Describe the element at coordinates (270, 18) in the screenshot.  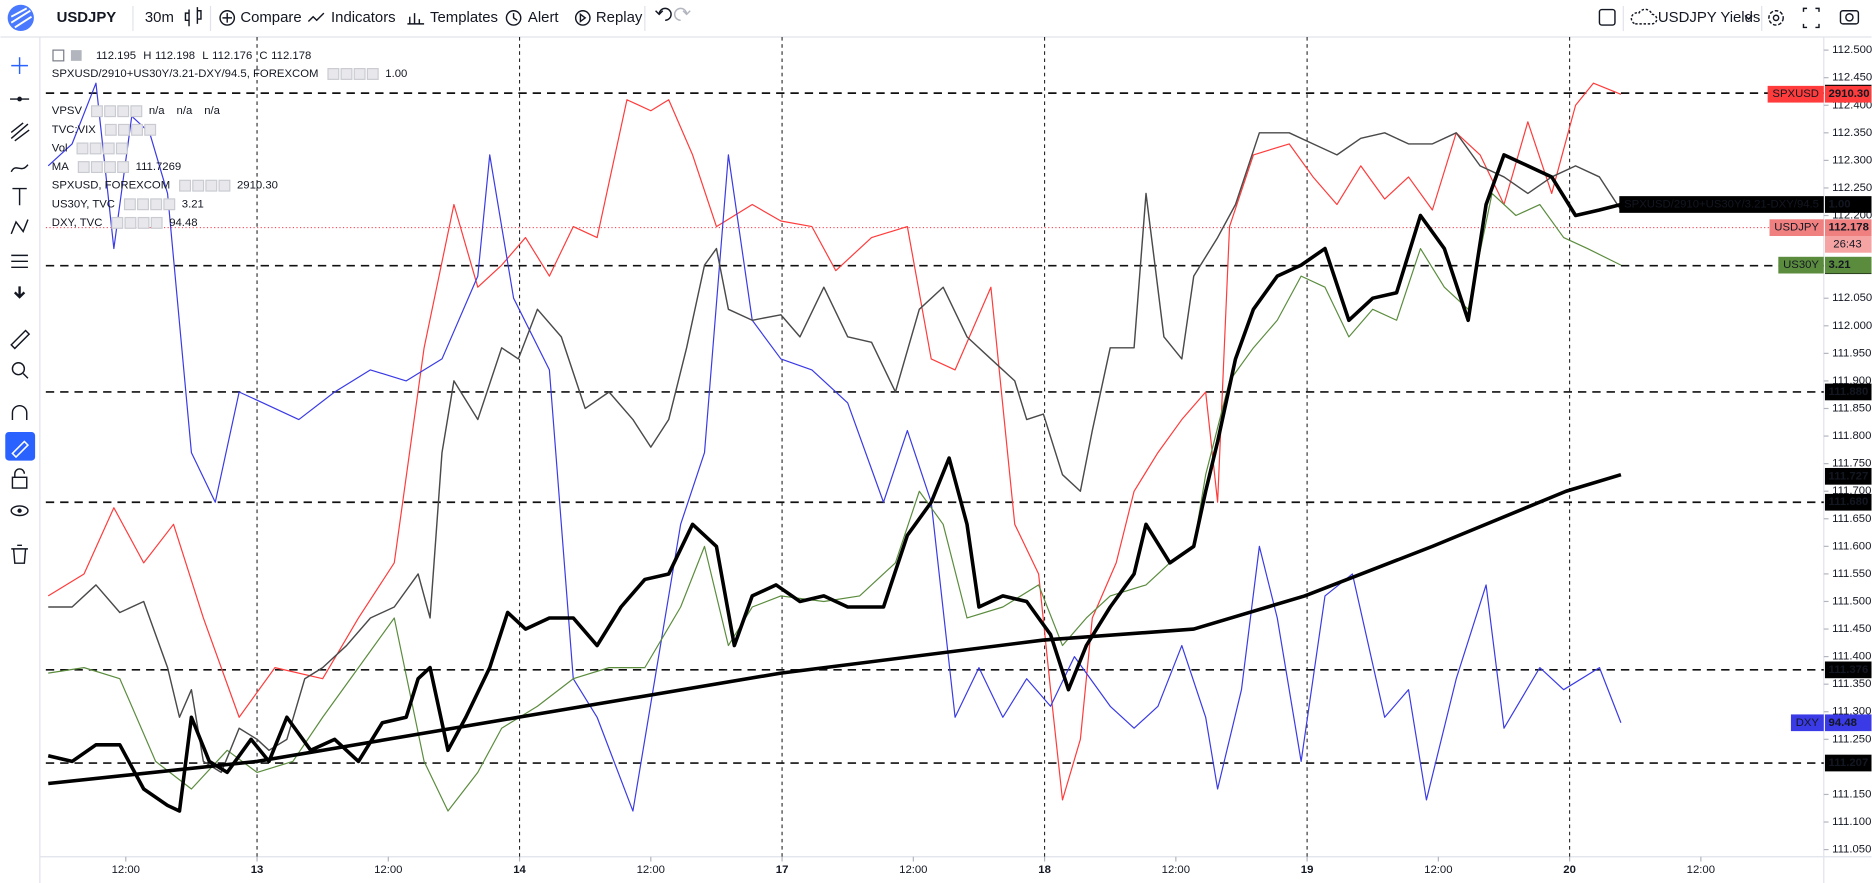
I see `compare-button: Compare` at that location.